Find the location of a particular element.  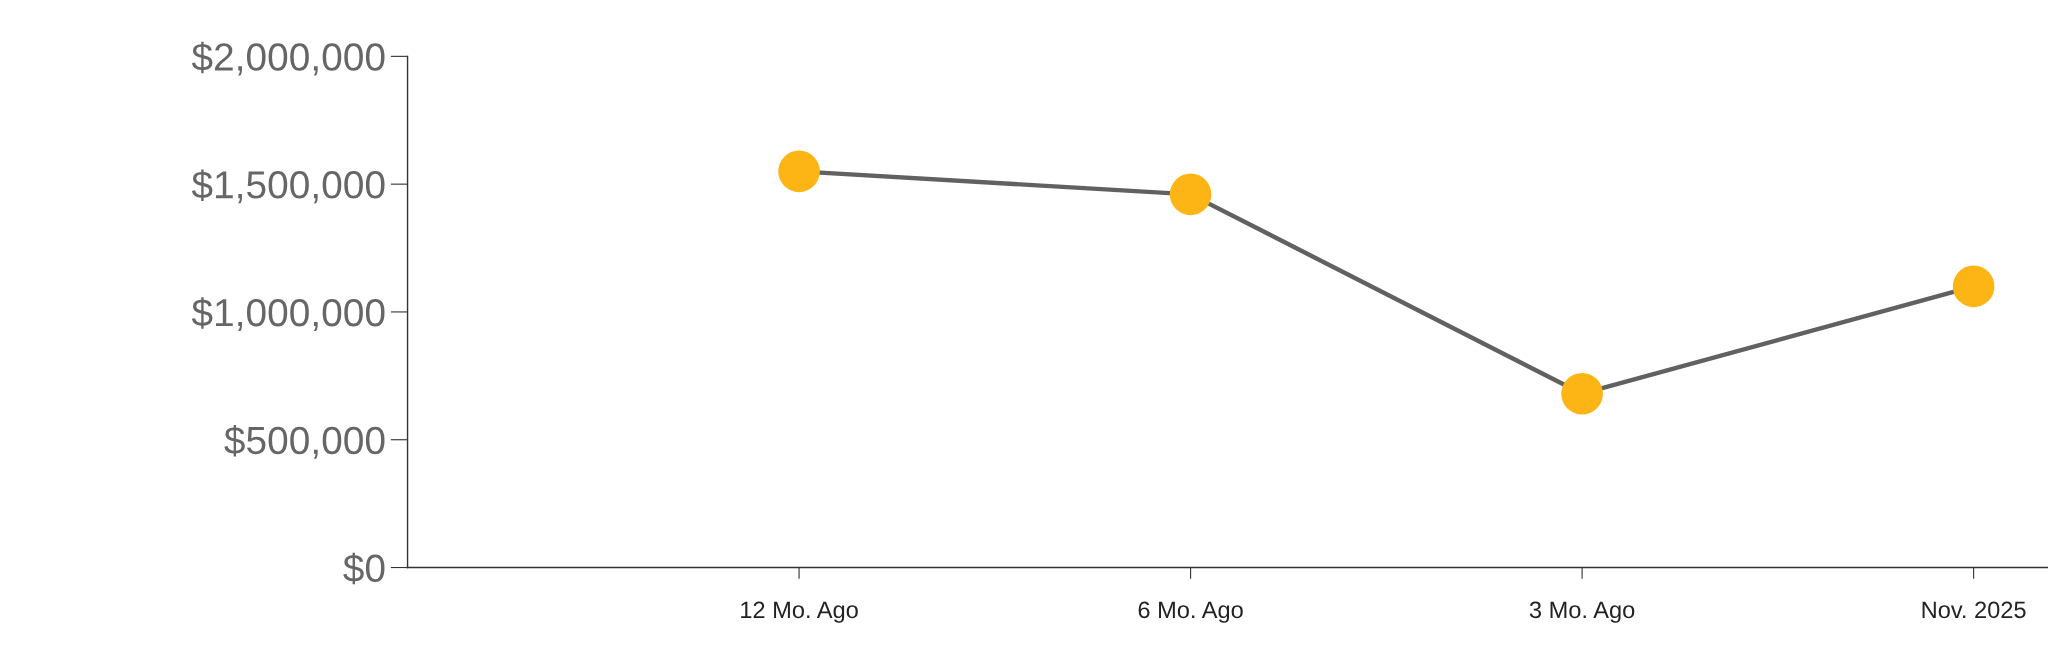

y-tick-label: $2,000,000 is located at coordinates (288, 58).